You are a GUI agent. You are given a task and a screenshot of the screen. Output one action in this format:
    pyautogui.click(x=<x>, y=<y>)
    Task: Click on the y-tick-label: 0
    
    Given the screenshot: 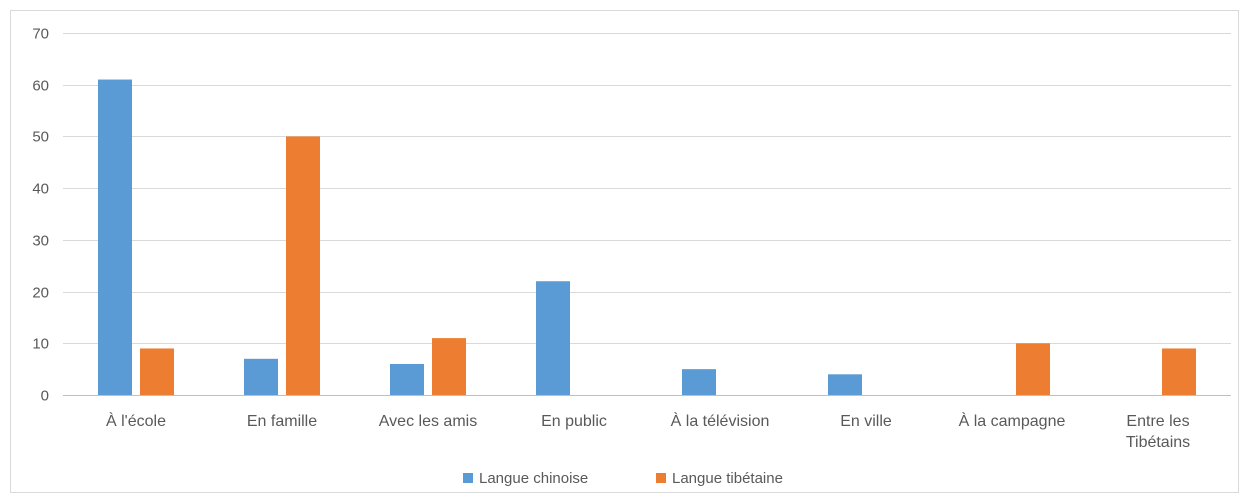 What is the action you would take?
    pyautogui.click(x=45, y=396)
    